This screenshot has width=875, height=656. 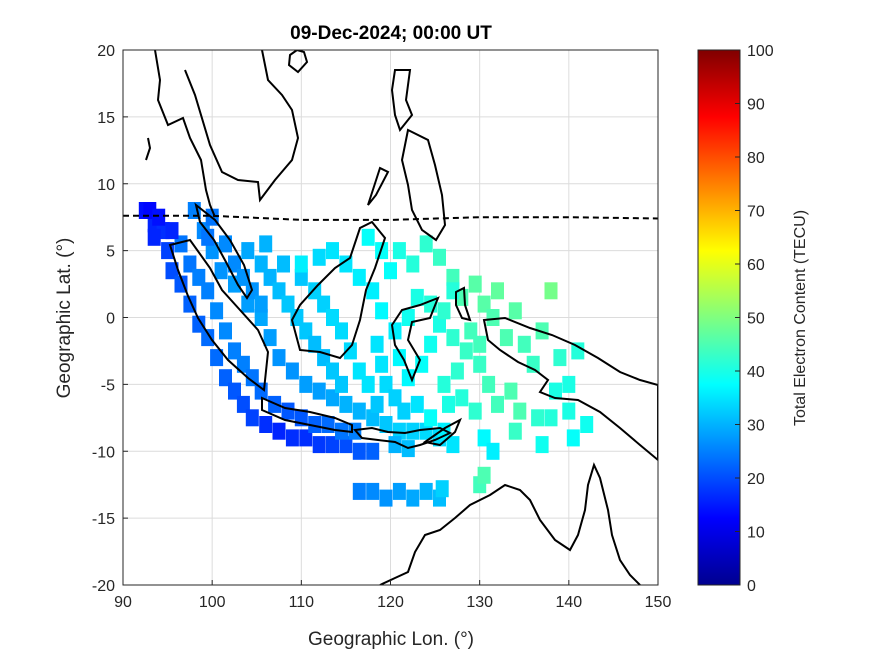 What do you see at coordinates (658, 602) in the screenshot?
I see `x-tick-label: 150` at bounding box center [658, 602].